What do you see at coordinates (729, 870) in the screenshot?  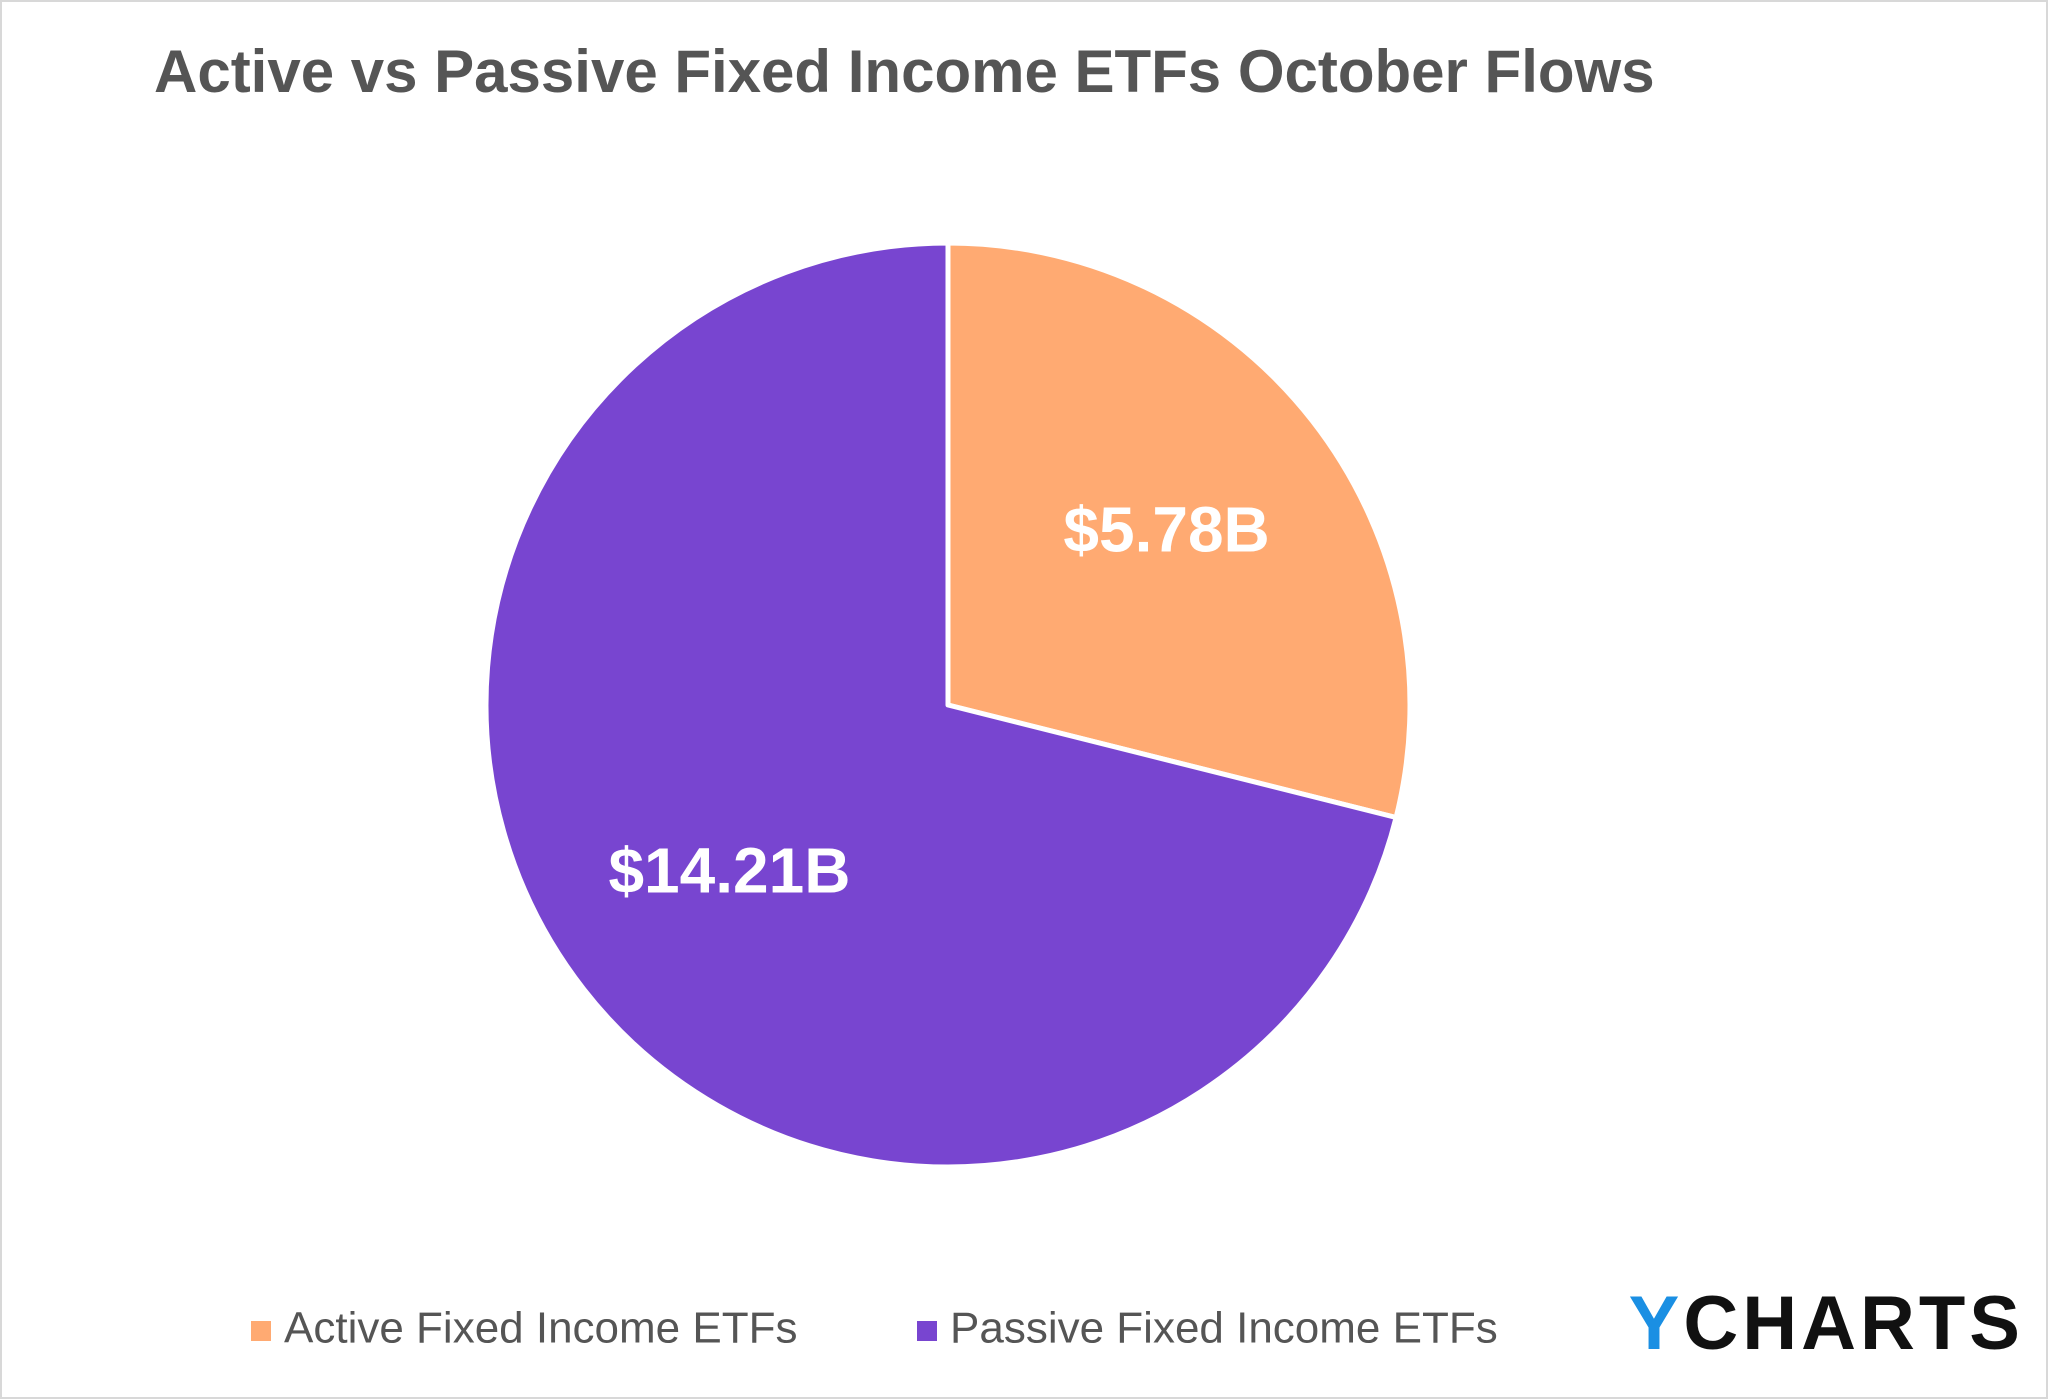 I see `data-label: $14.21B` at bounding box center [729, 870].